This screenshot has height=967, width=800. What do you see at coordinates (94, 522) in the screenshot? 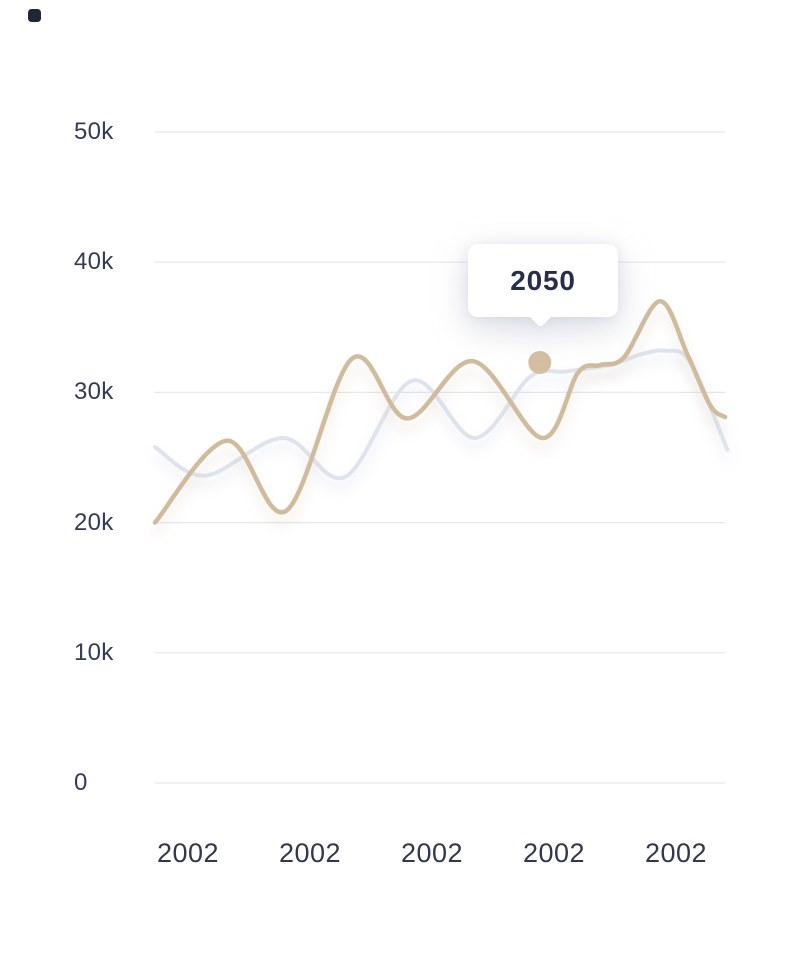
I see `y-axis-tick: 20k` at bounding box center [94, 522].